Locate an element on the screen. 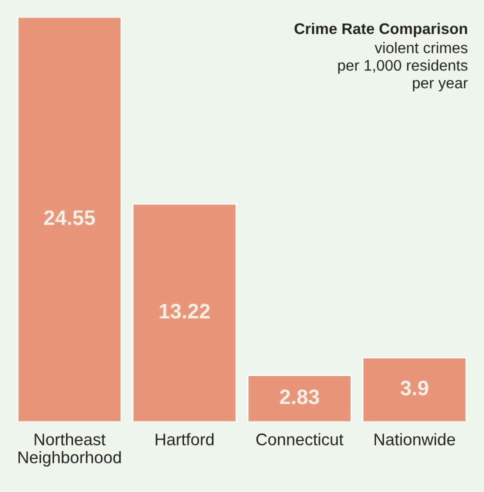 The image size is (484, 492). x-tick-label: Hartford is located at coordinates (185, 439).